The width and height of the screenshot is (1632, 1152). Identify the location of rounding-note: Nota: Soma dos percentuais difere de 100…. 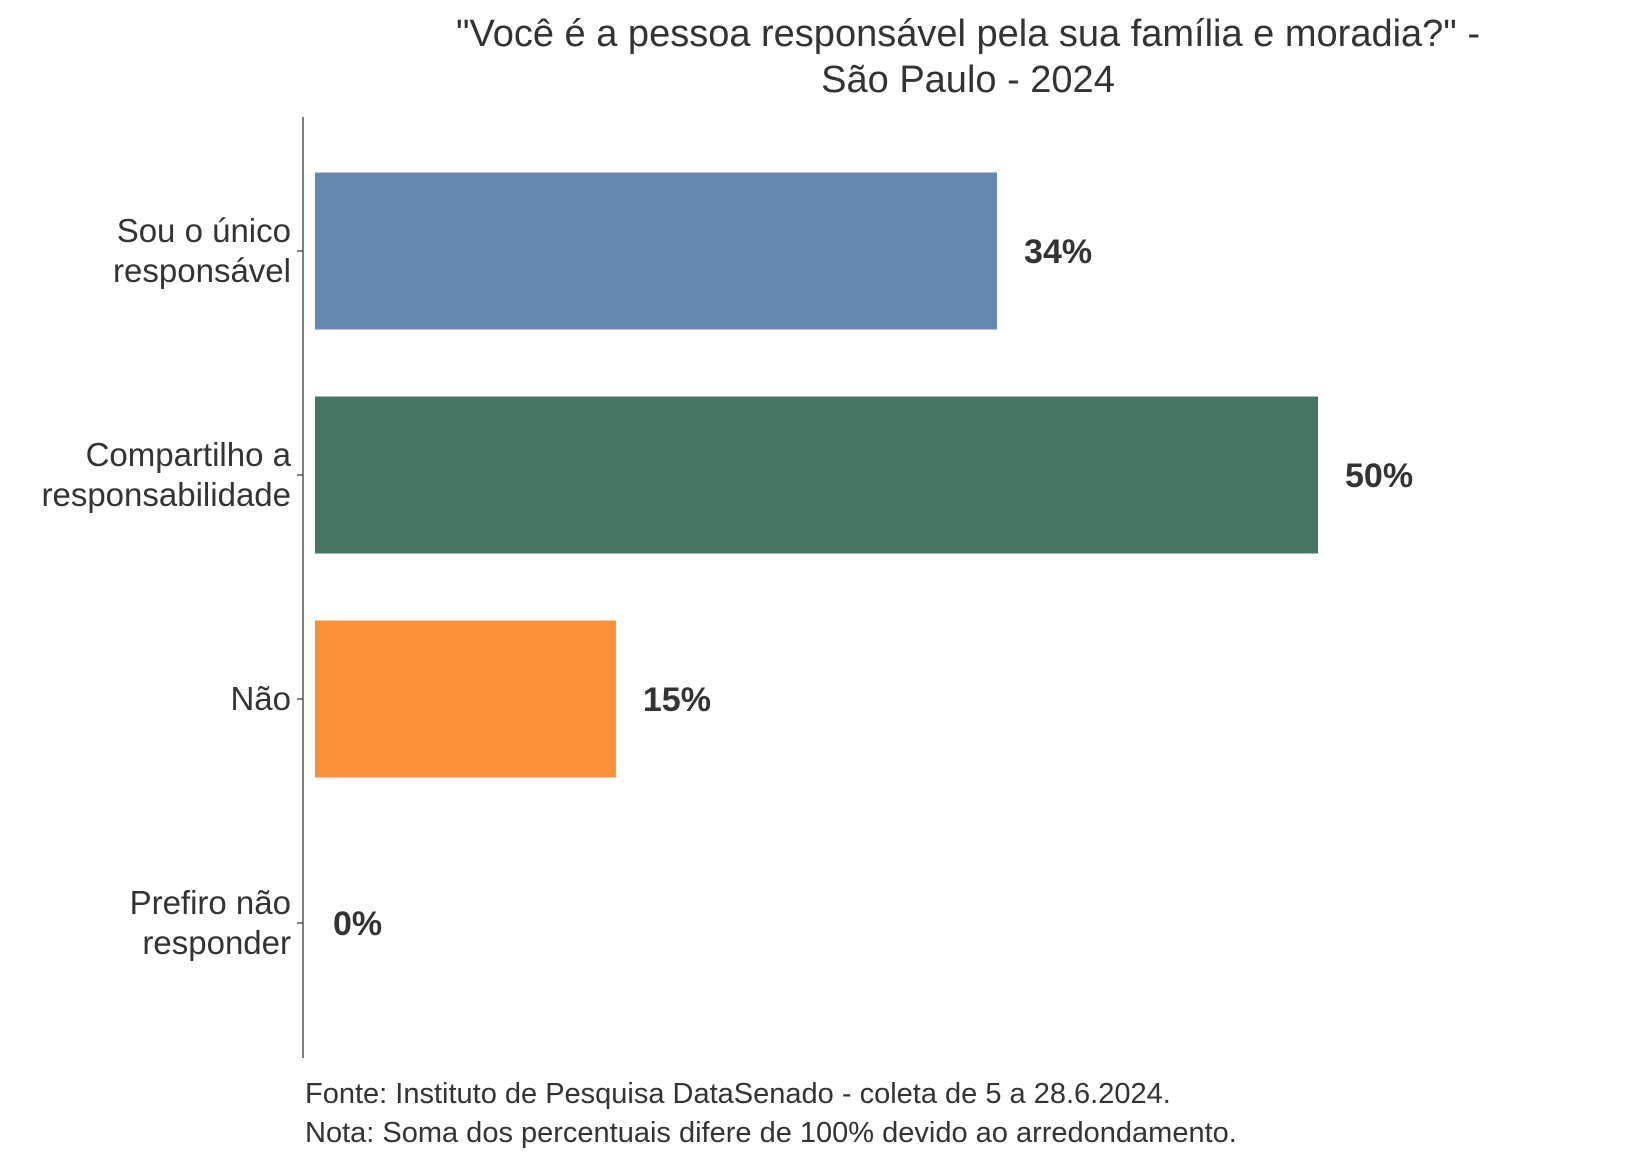
(771, 1133).